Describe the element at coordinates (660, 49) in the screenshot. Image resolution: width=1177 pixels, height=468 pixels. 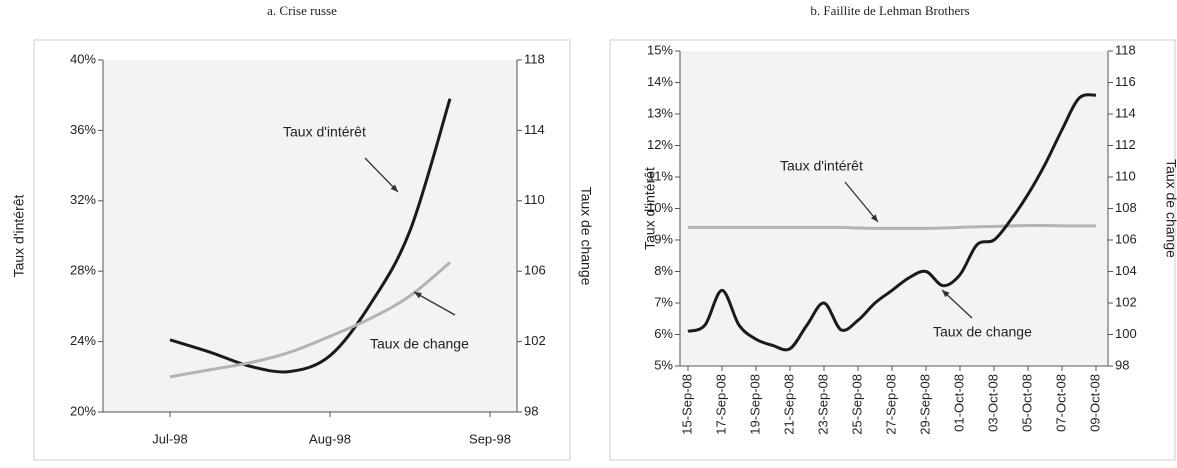
I see `y-tick-label: 15%` at that location.